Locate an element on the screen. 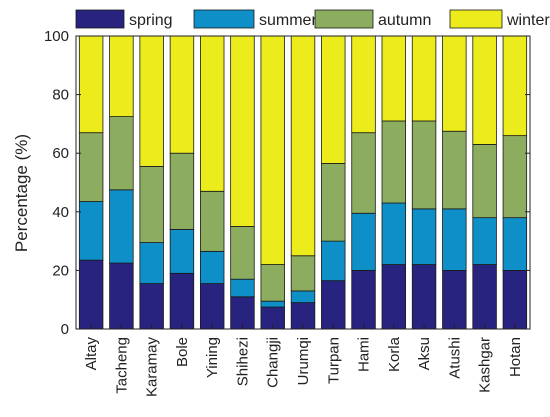 Image resolution: width=550 pixels, height=417 pixels. x-tick-label-yining: Yining is located at coordinates (212, 357).